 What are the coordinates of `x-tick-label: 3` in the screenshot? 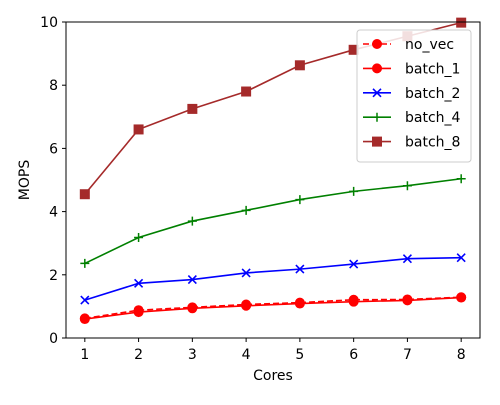 It's located at (192, 355).